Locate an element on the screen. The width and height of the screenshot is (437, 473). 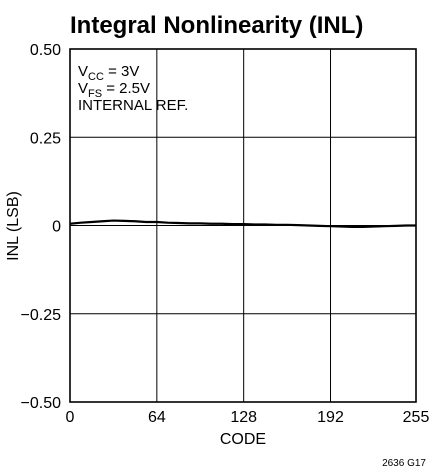
y-tick-label: −0.25 is located at coordinates (41, 315).